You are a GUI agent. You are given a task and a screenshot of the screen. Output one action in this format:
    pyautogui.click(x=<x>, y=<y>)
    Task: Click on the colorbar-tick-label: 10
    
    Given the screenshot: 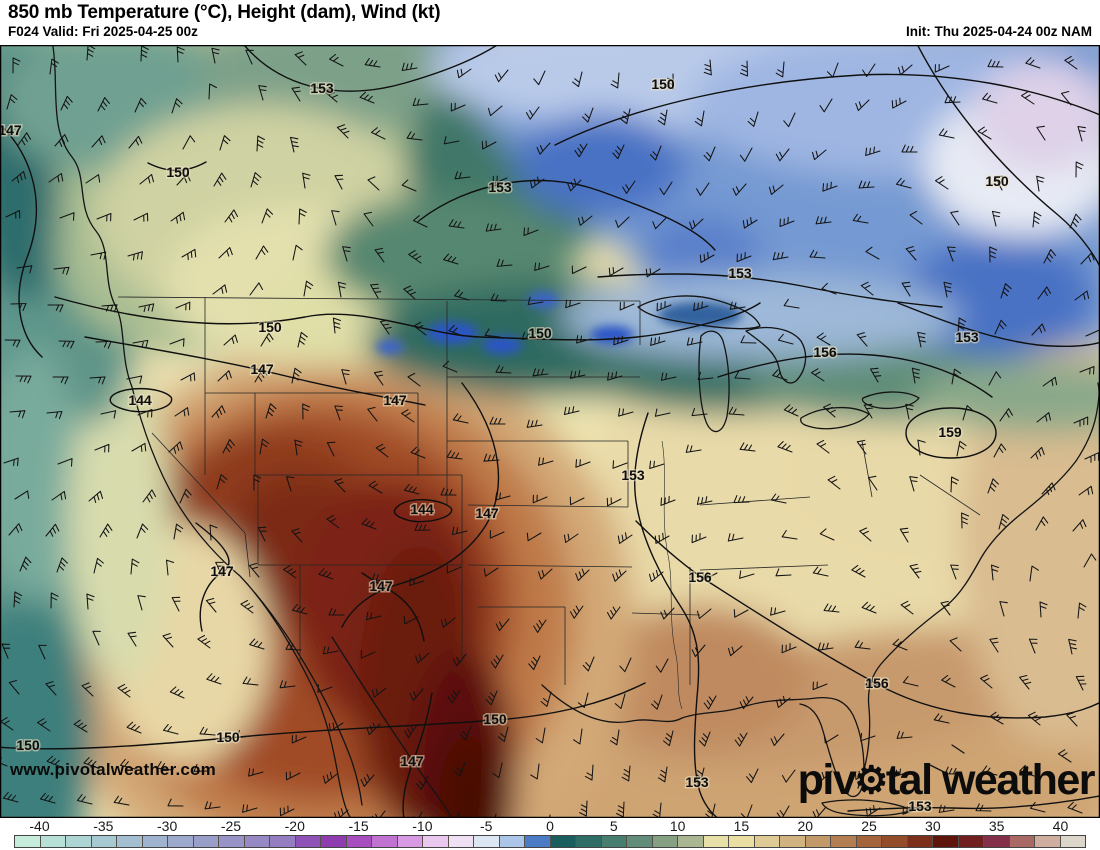 What is the action you would take?
    pyautogui.click(x=677, y=826)
    